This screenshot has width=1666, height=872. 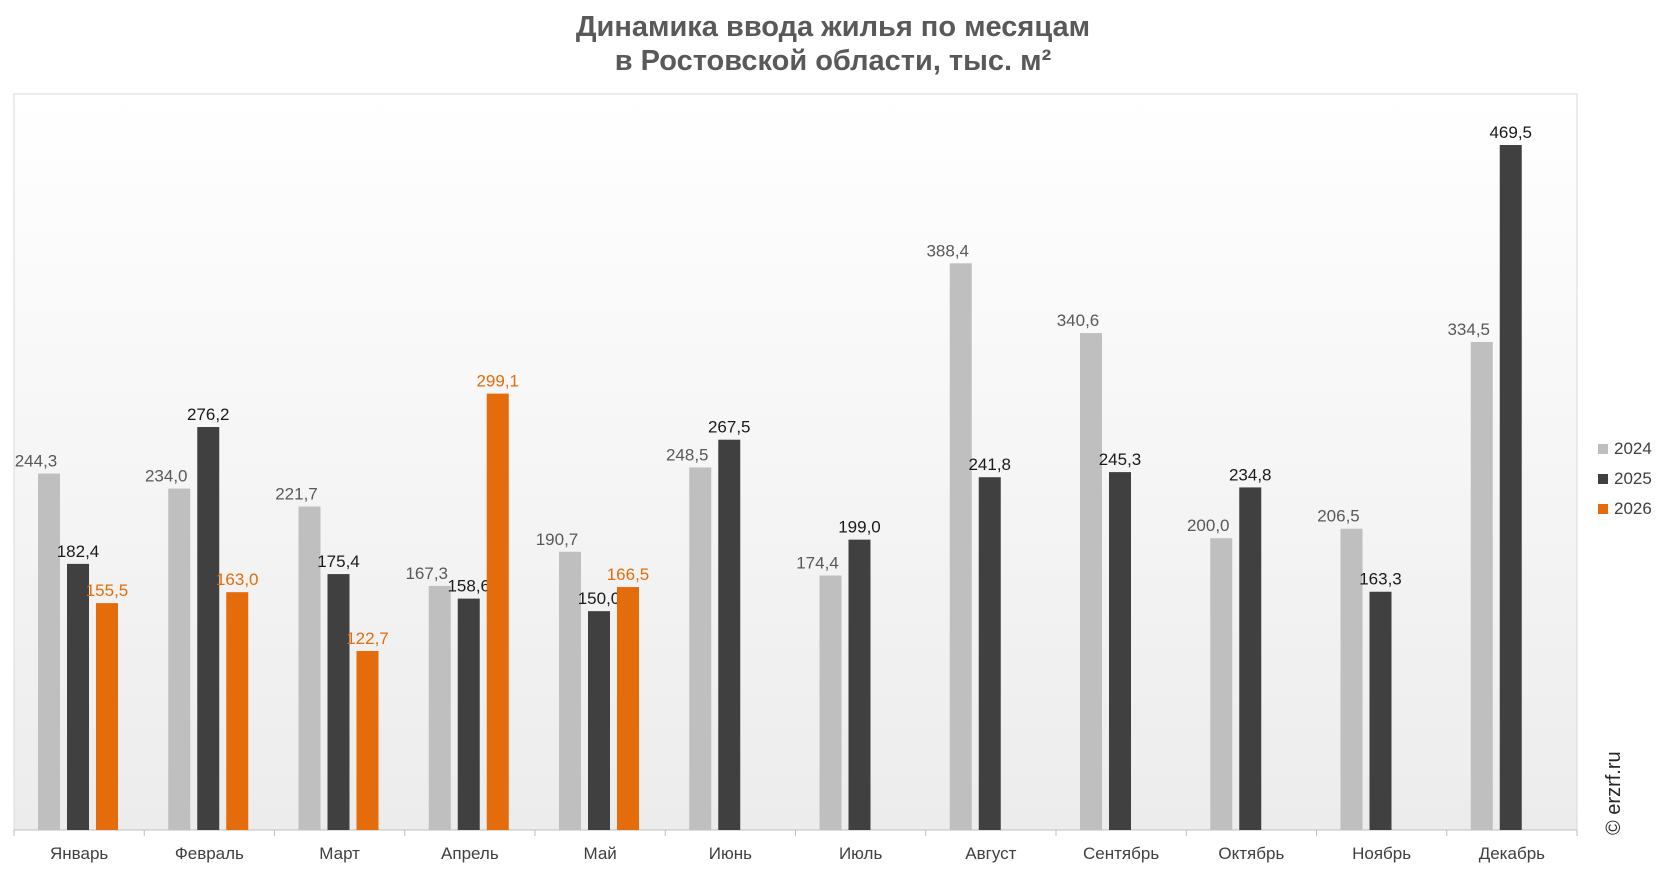 What do you see at coordinates (1510, 132) in the screenshot?
I see `data-label-2025-12: 469,5` at bounding box center [1510, 132].